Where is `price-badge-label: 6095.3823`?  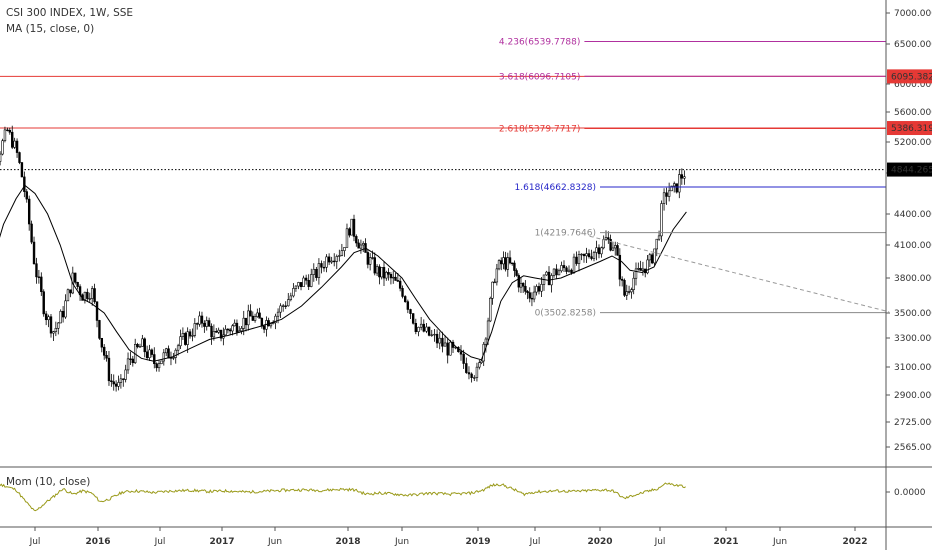
price-badge-label: 6095.3823 is located at coordinates (911, 77).